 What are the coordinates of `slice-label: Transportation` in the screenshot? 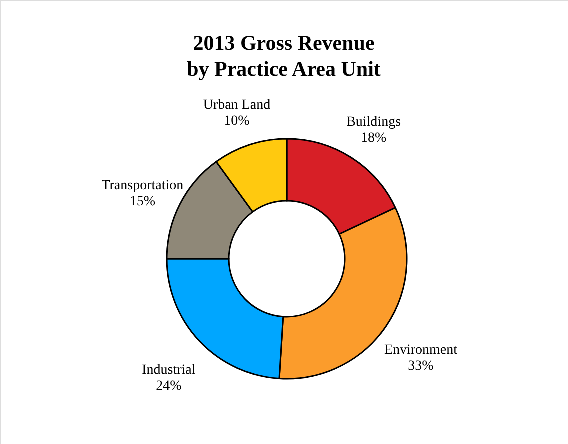 It's located at (143, 186).